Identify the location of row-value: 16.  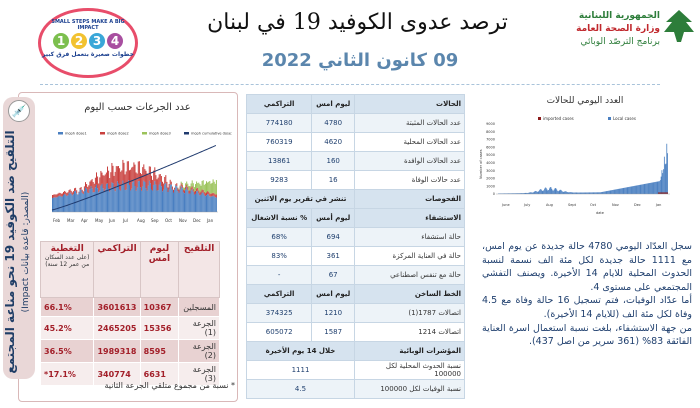
(333, 180).